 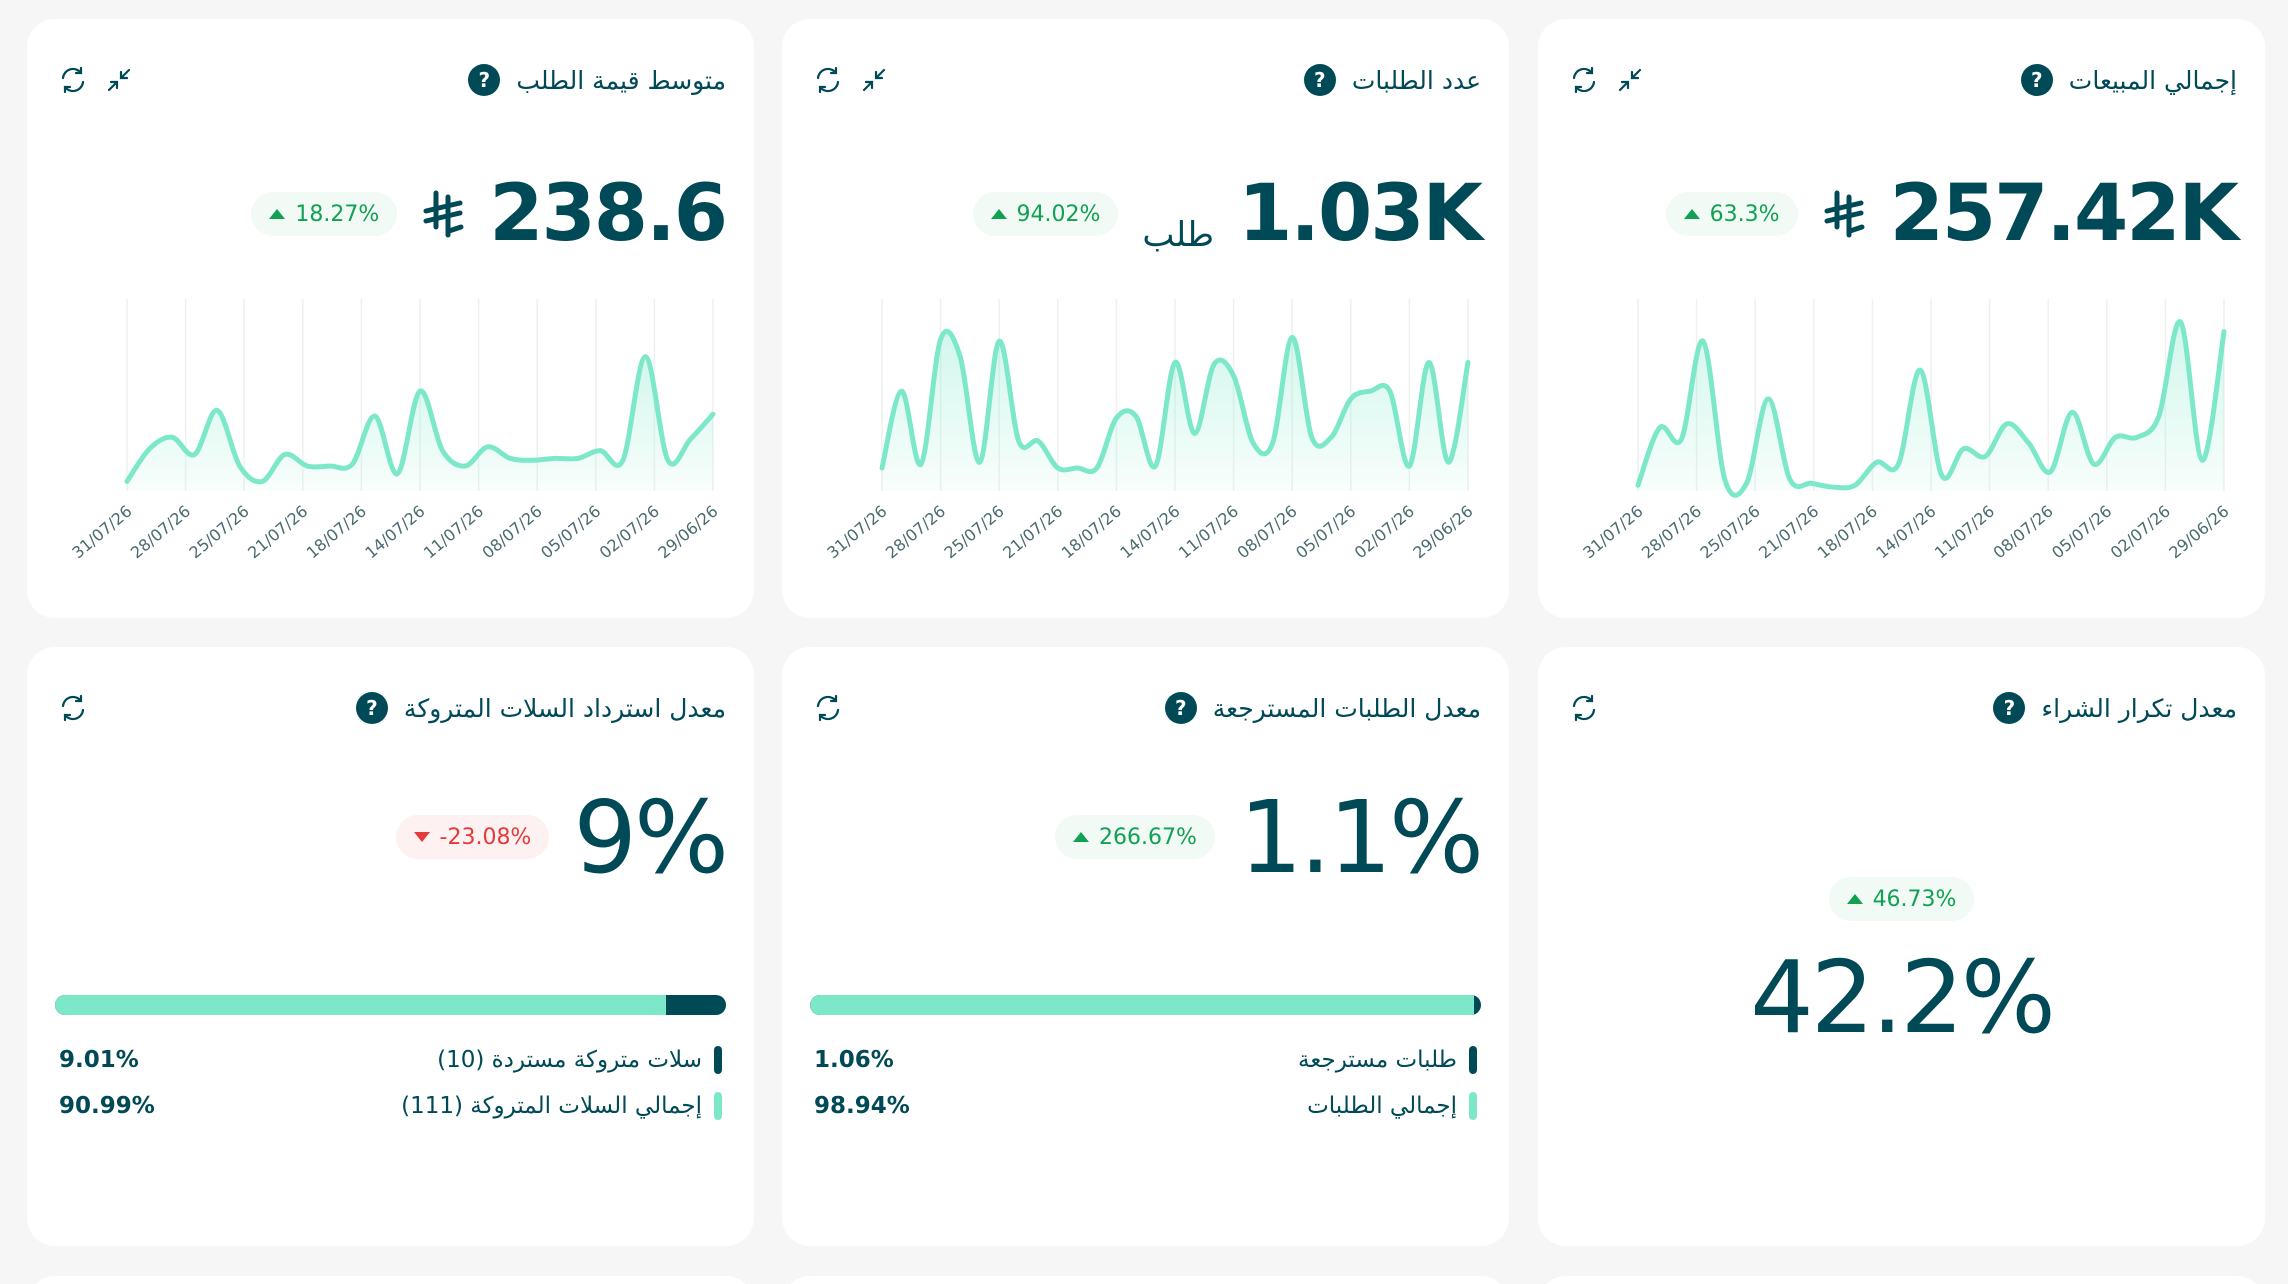 I want to click on change-value: 18.27%, so click(x=337, y=214).